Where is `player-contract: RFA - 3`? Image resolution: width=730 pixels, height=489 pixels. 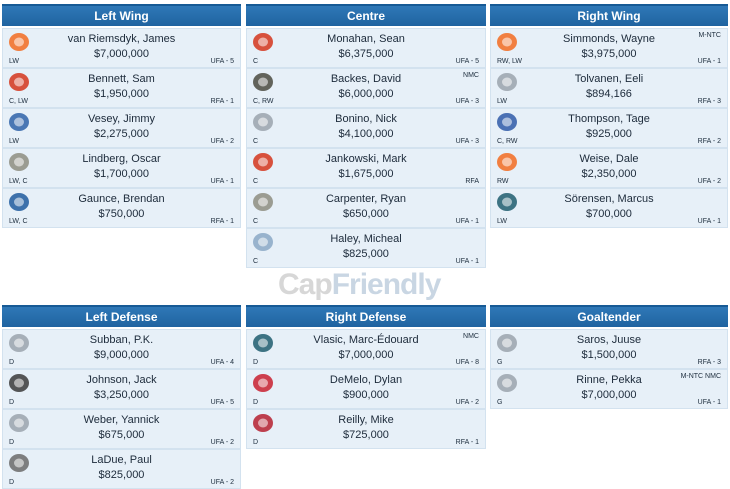 player-contract: RFA - 3 is located at coordinates (709, 362).